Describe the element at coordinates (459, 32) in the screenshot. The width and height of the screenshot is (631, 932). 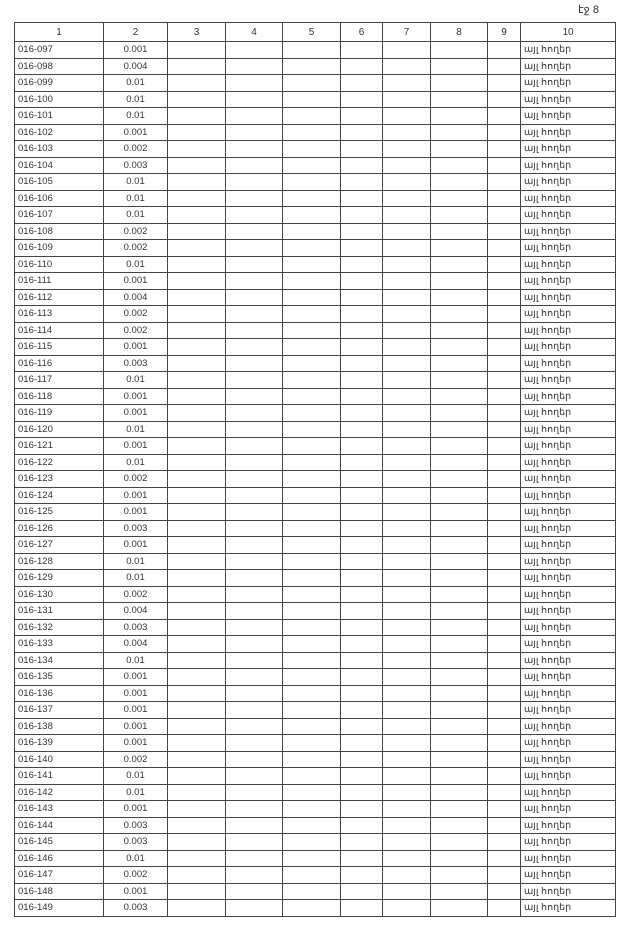
I see `column-header-8: 8` at that location.